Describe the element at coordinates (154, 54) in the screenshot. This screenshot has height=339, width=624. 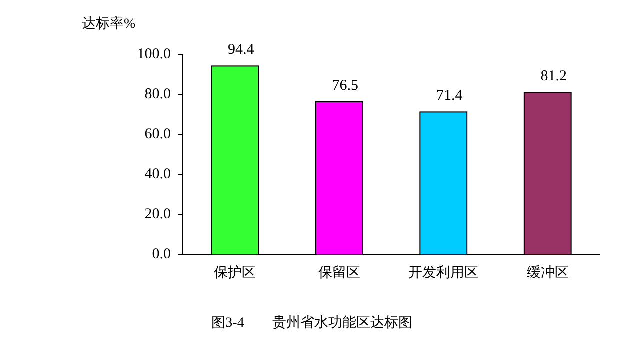
I see `y-tick-label: 100.0` at that location.